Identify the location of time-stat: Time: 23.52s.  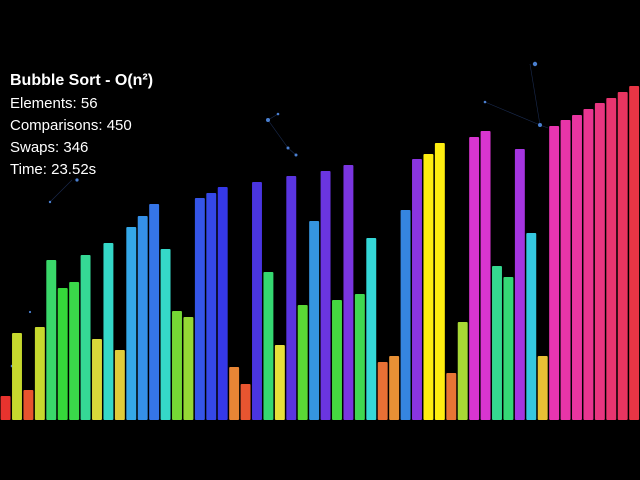
(81, 170).